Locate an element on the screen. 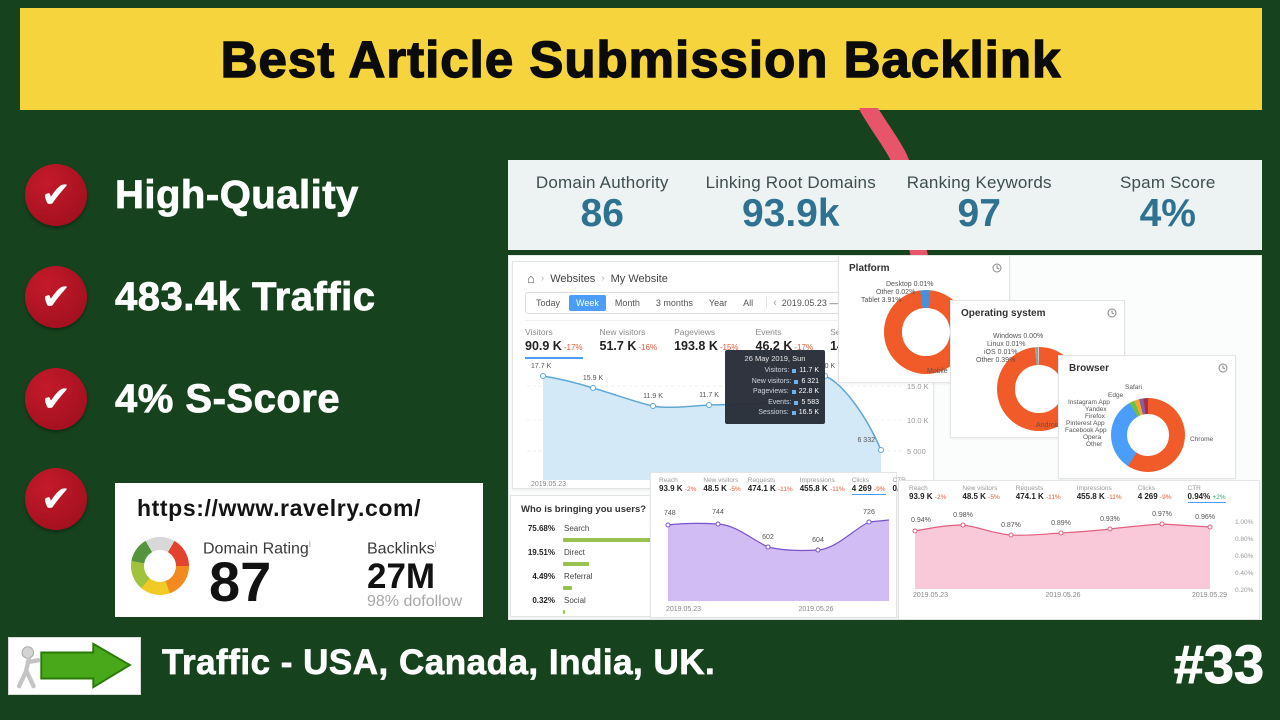 Image resolution: width=1280 pixels, height=720 pixels. y-axis-tick: 5 000 is located at coordinates (916, 451).